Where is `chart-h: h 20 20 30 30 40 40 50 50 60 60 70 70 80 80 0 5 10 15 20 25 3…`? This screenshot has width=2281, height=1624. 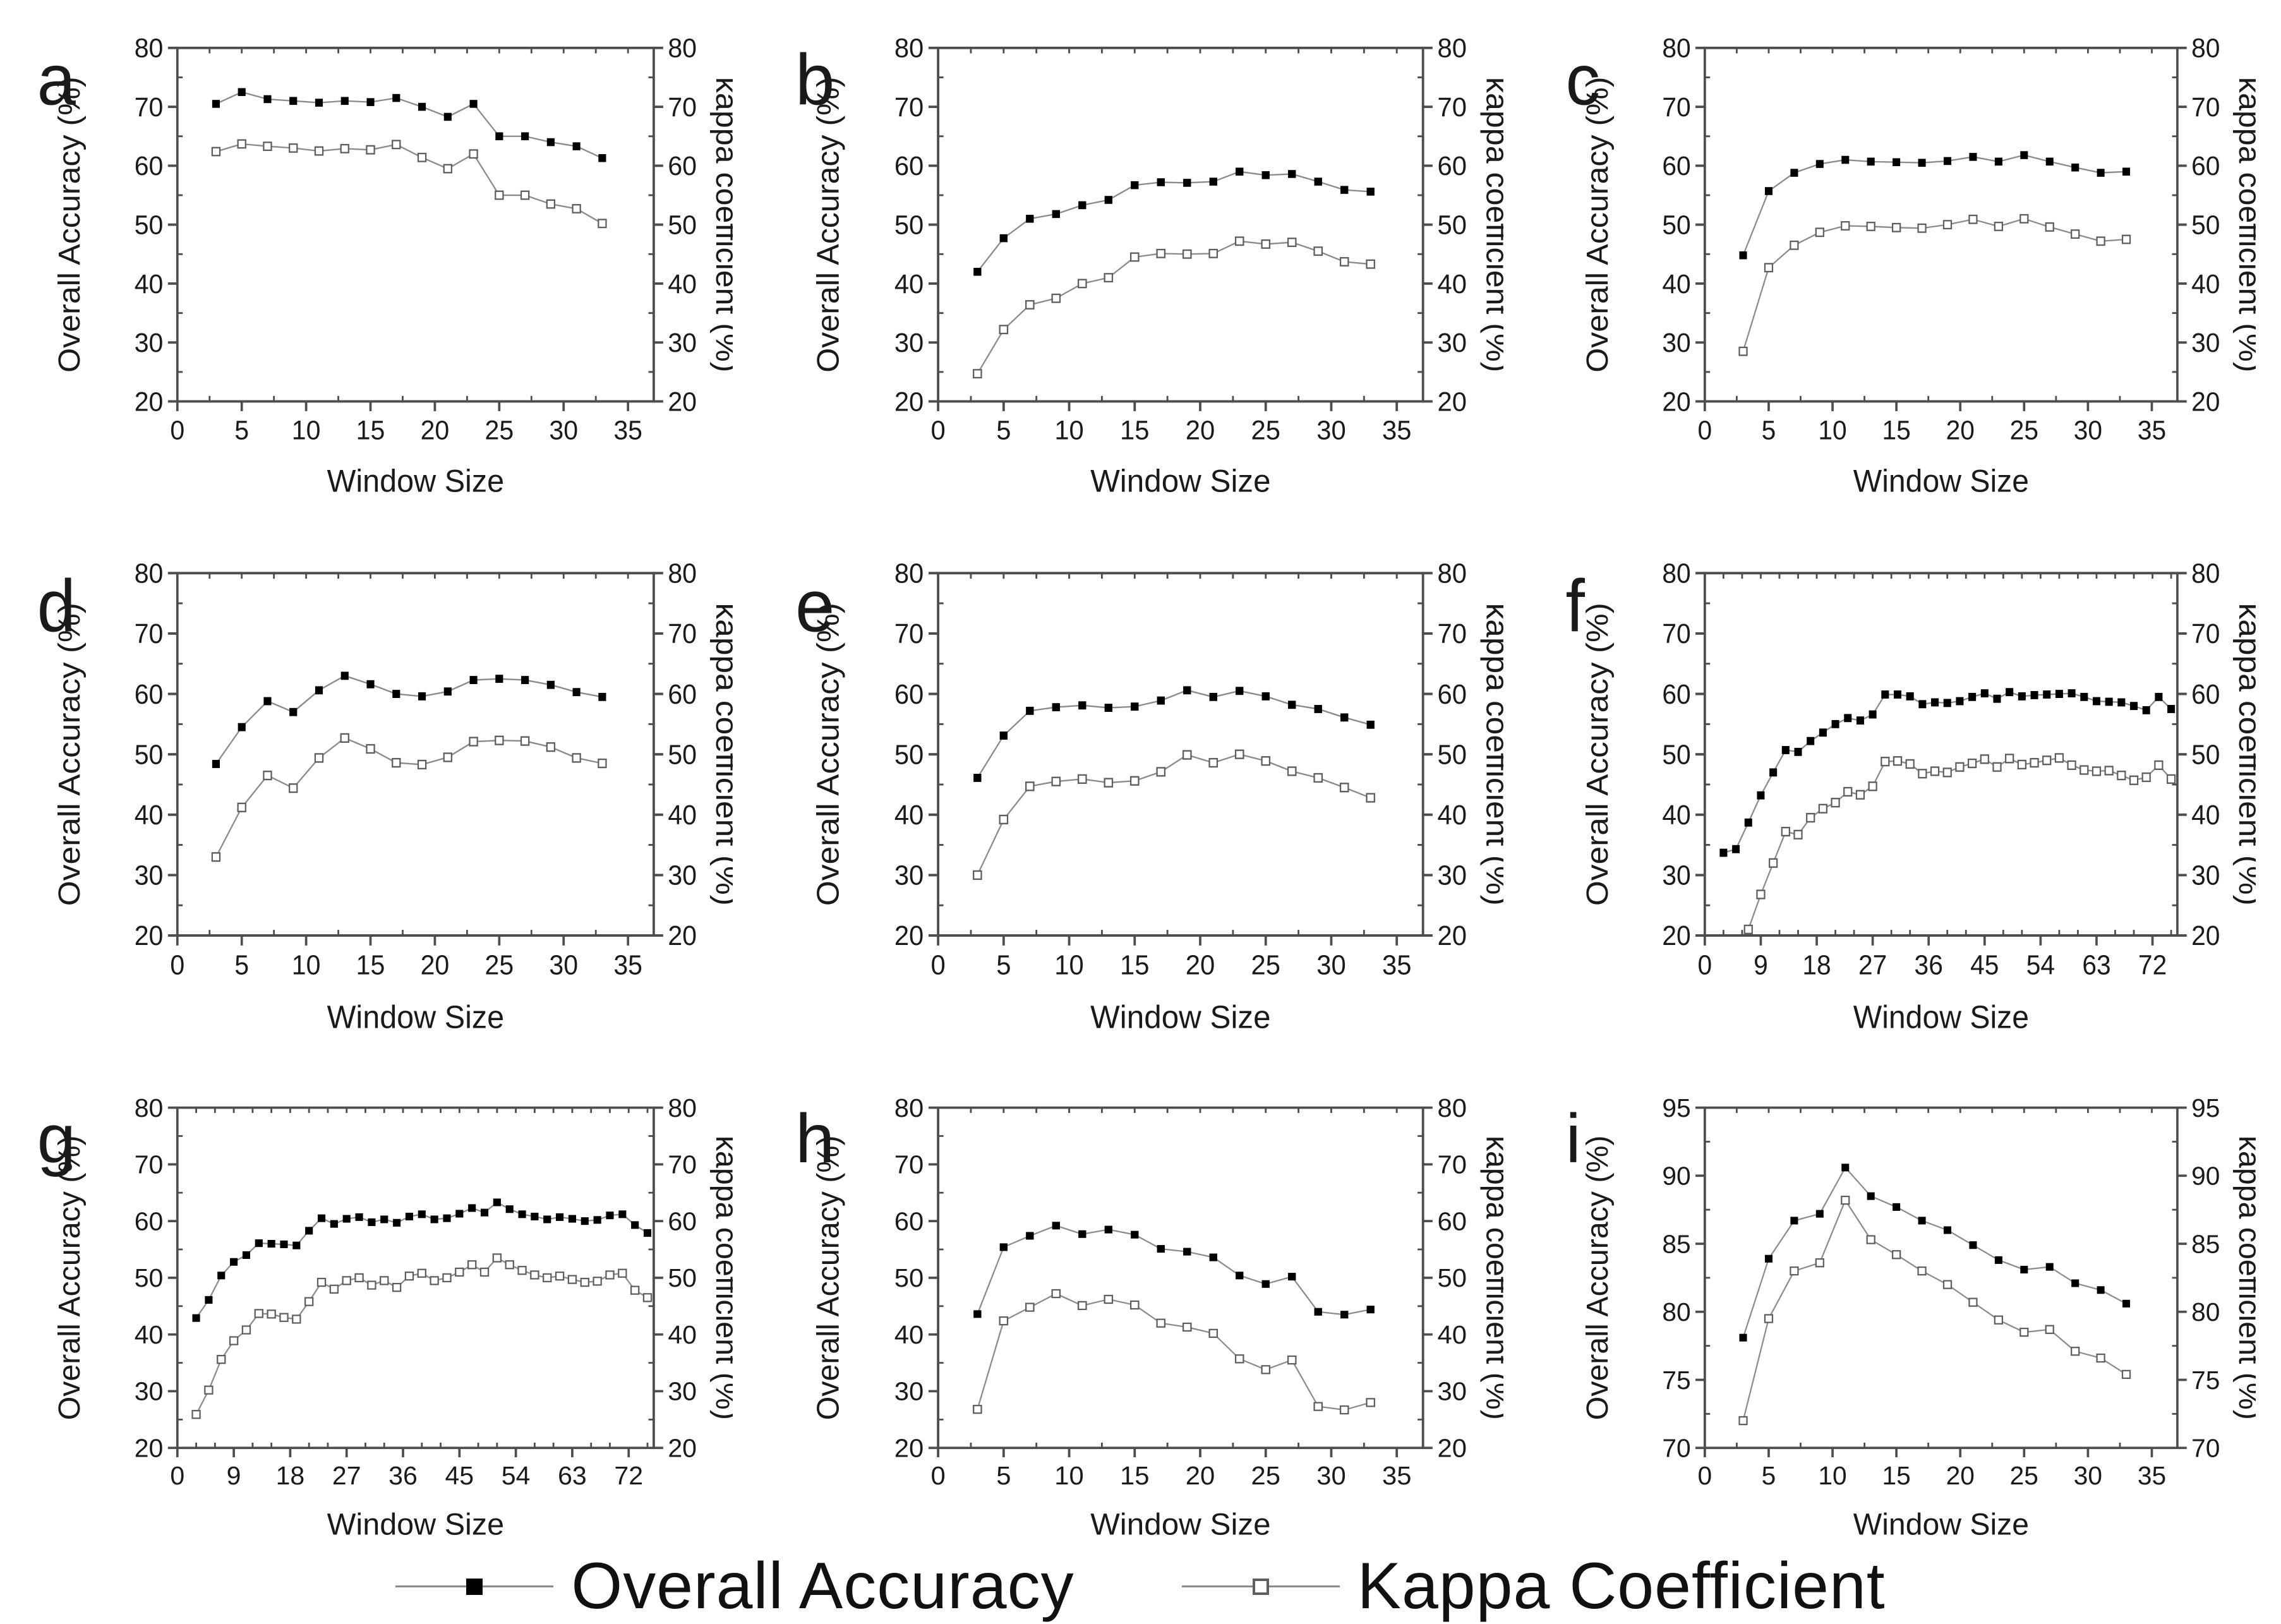
chart-h: h 20 20 30 30 40 40 50 50 60 60 70 70 80 80 0 5 10 15 20 25 3… is located at coordinates (1149, 1317).